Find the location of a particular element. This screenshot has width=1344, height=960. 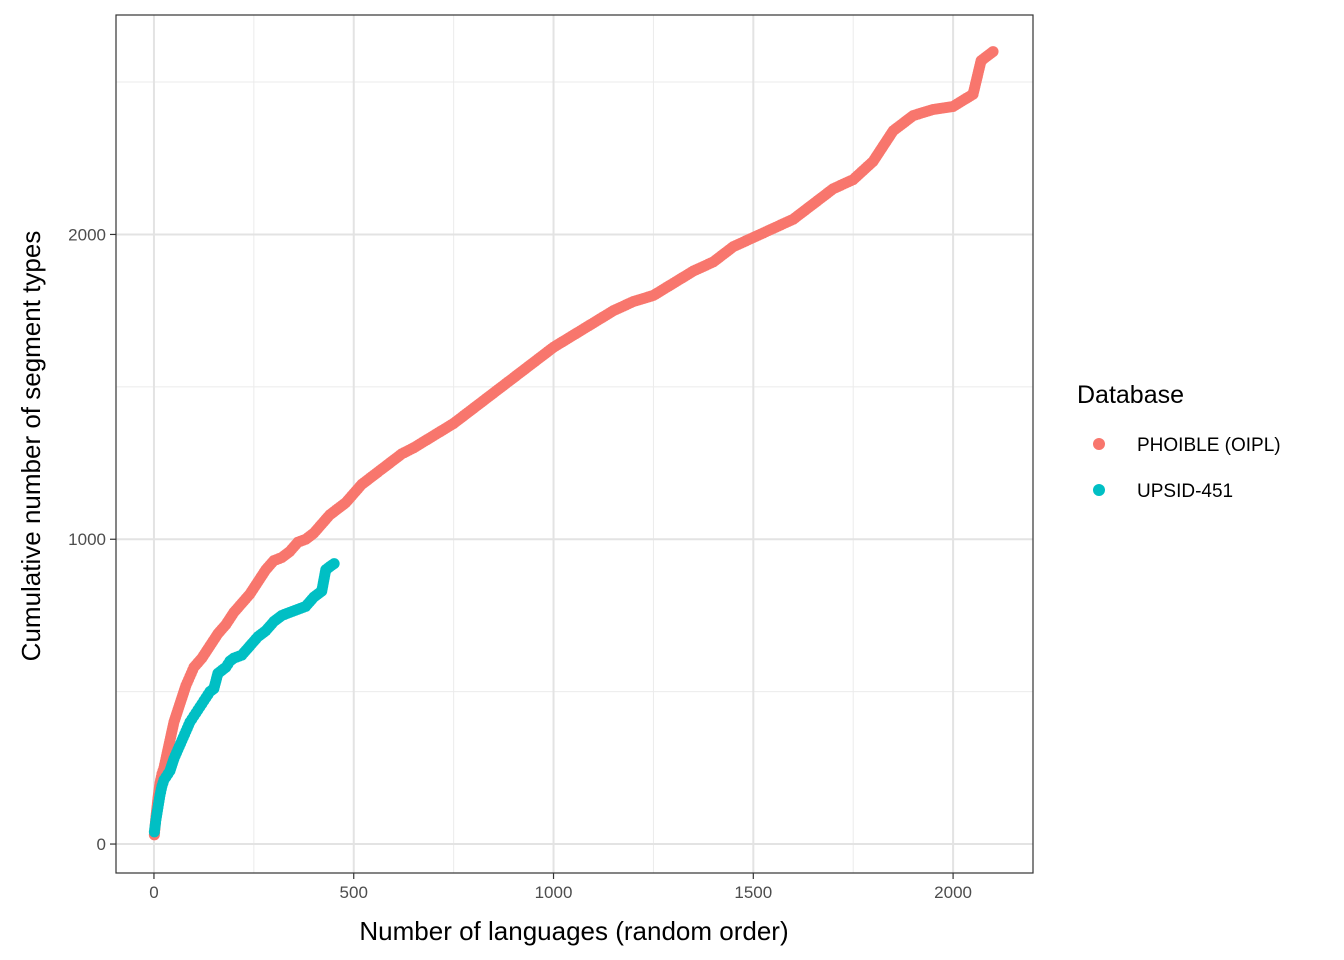

x-axis: 0 500 1000 1500 2000 is located at coordinates (560, 887).